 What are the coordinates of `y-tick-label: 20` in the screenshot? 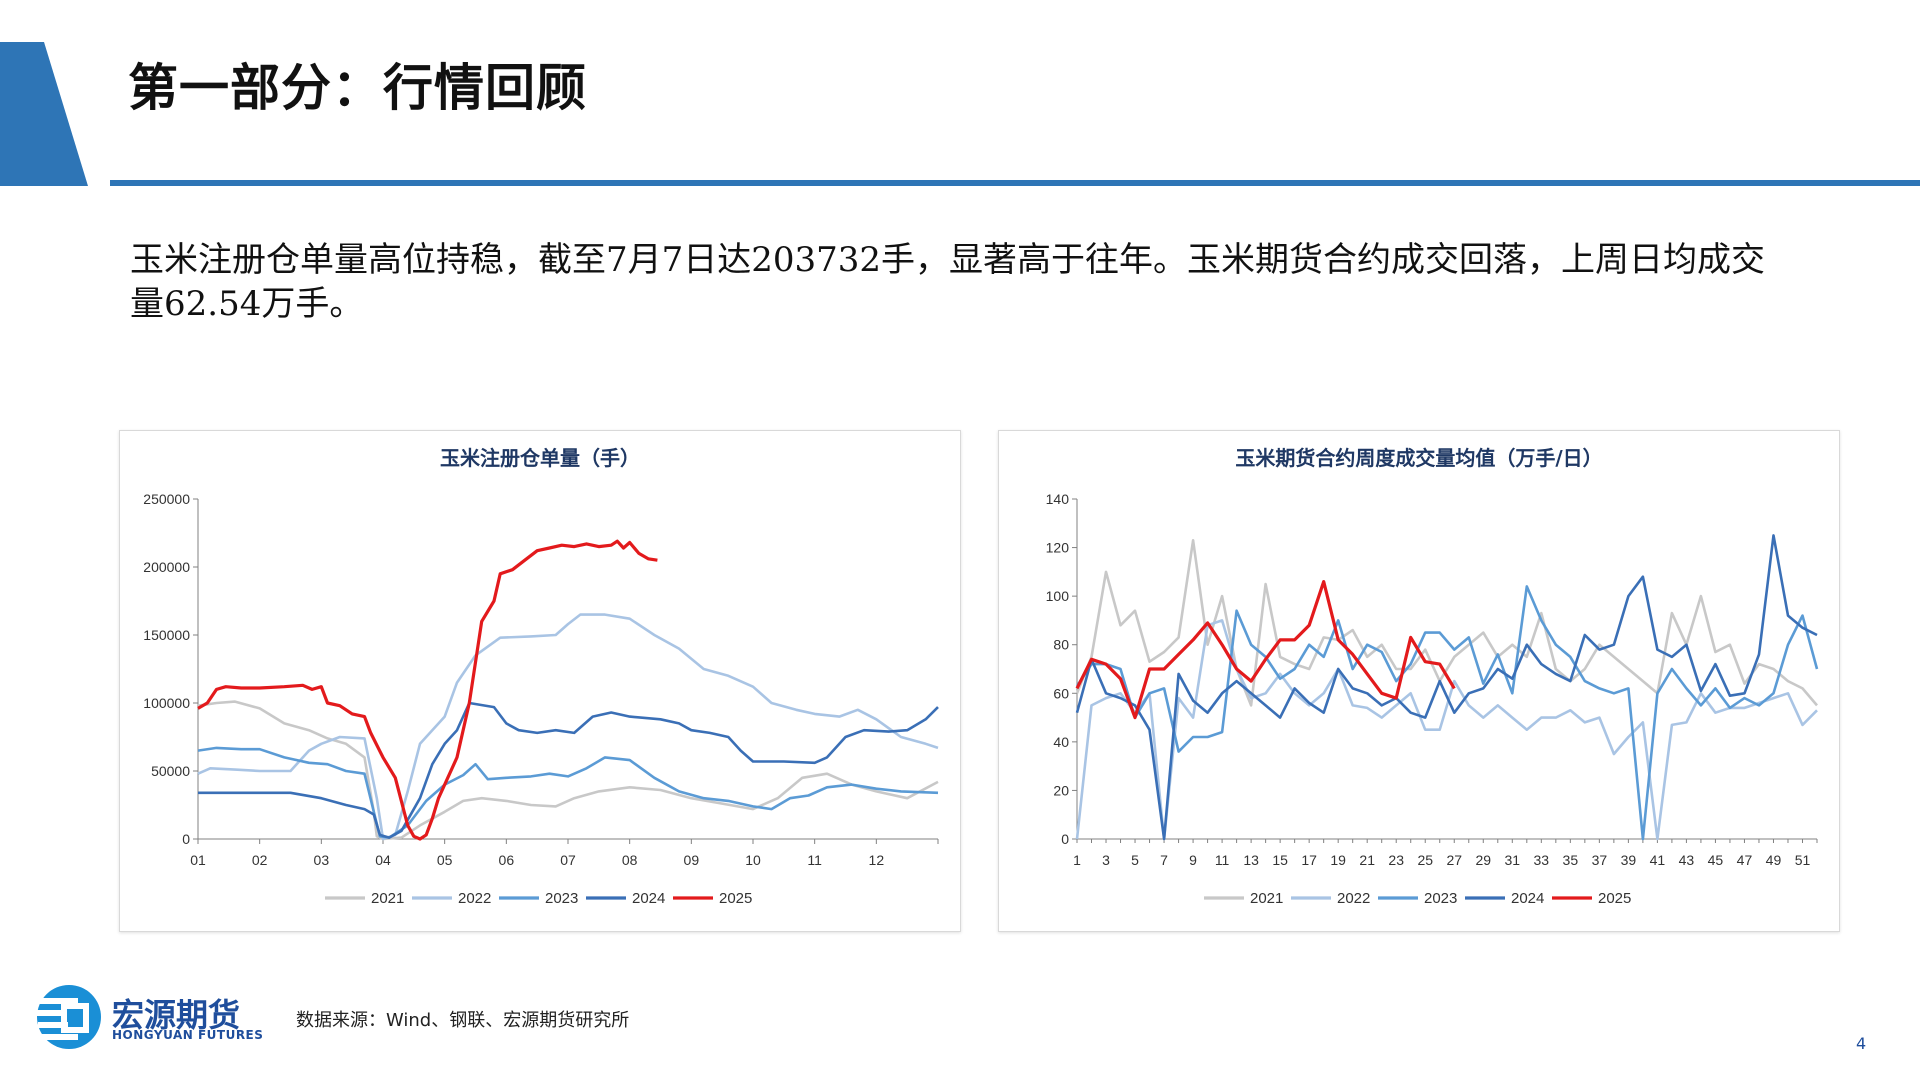 It's located at (1061, 790).